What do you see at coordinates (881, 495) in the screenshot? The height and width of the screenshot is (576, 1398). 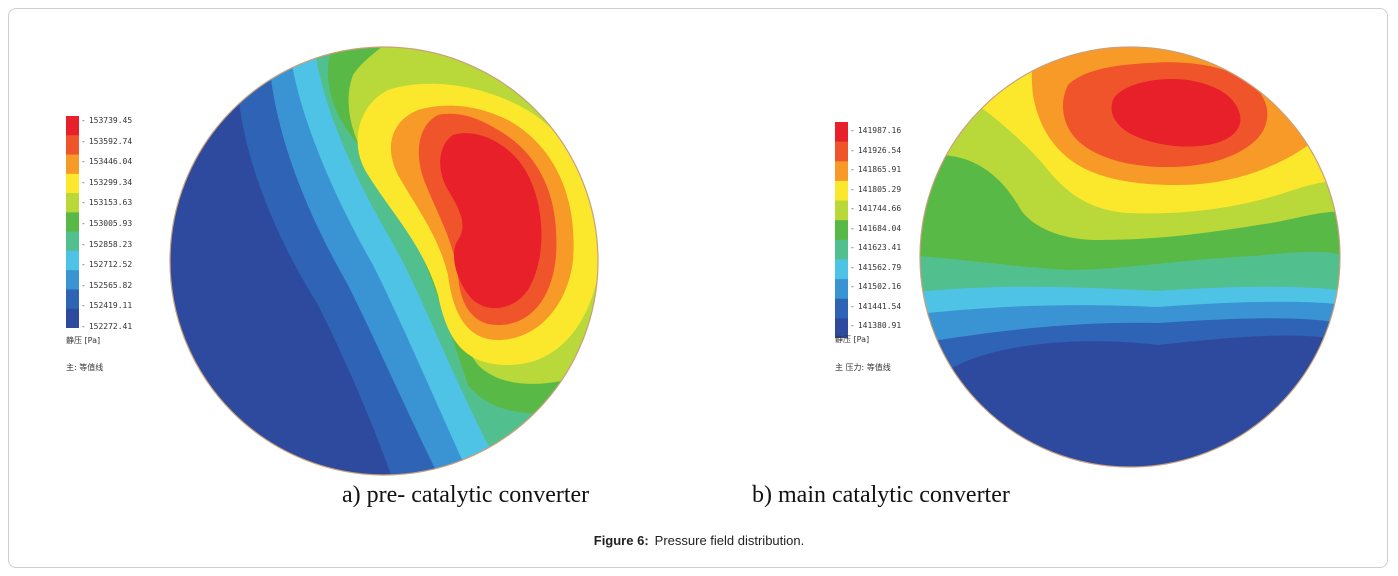 I see `subcaption-b: b) main catalytic converter` at bounding box center [881, 495].